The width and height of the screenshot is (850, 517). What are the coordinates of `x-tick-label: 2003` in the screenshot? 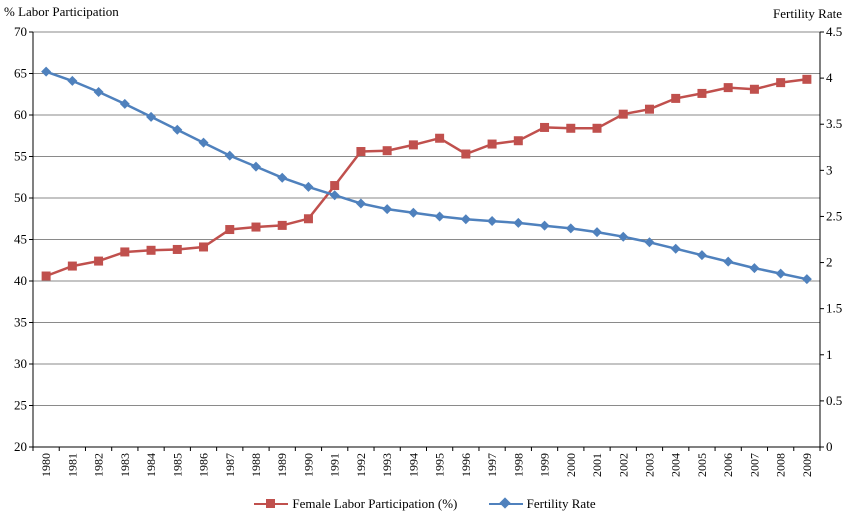 It's located at (649, 465).